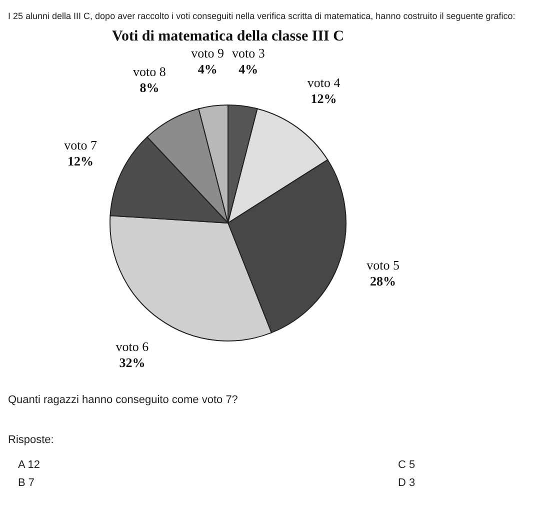 The height and width of the screenshot is (518, 558). Describe the element at coordinates (228, 36) in the screenshot. I see `chart-title: Voti di matematica della classe III C` at that location.